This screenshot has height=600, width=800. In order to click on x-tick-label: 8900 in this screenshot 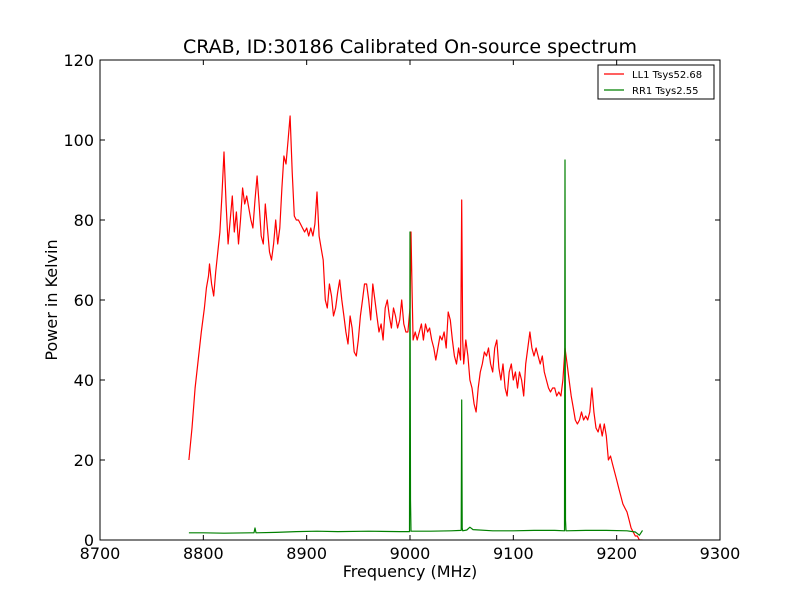, I will do `click(306, 553)`.